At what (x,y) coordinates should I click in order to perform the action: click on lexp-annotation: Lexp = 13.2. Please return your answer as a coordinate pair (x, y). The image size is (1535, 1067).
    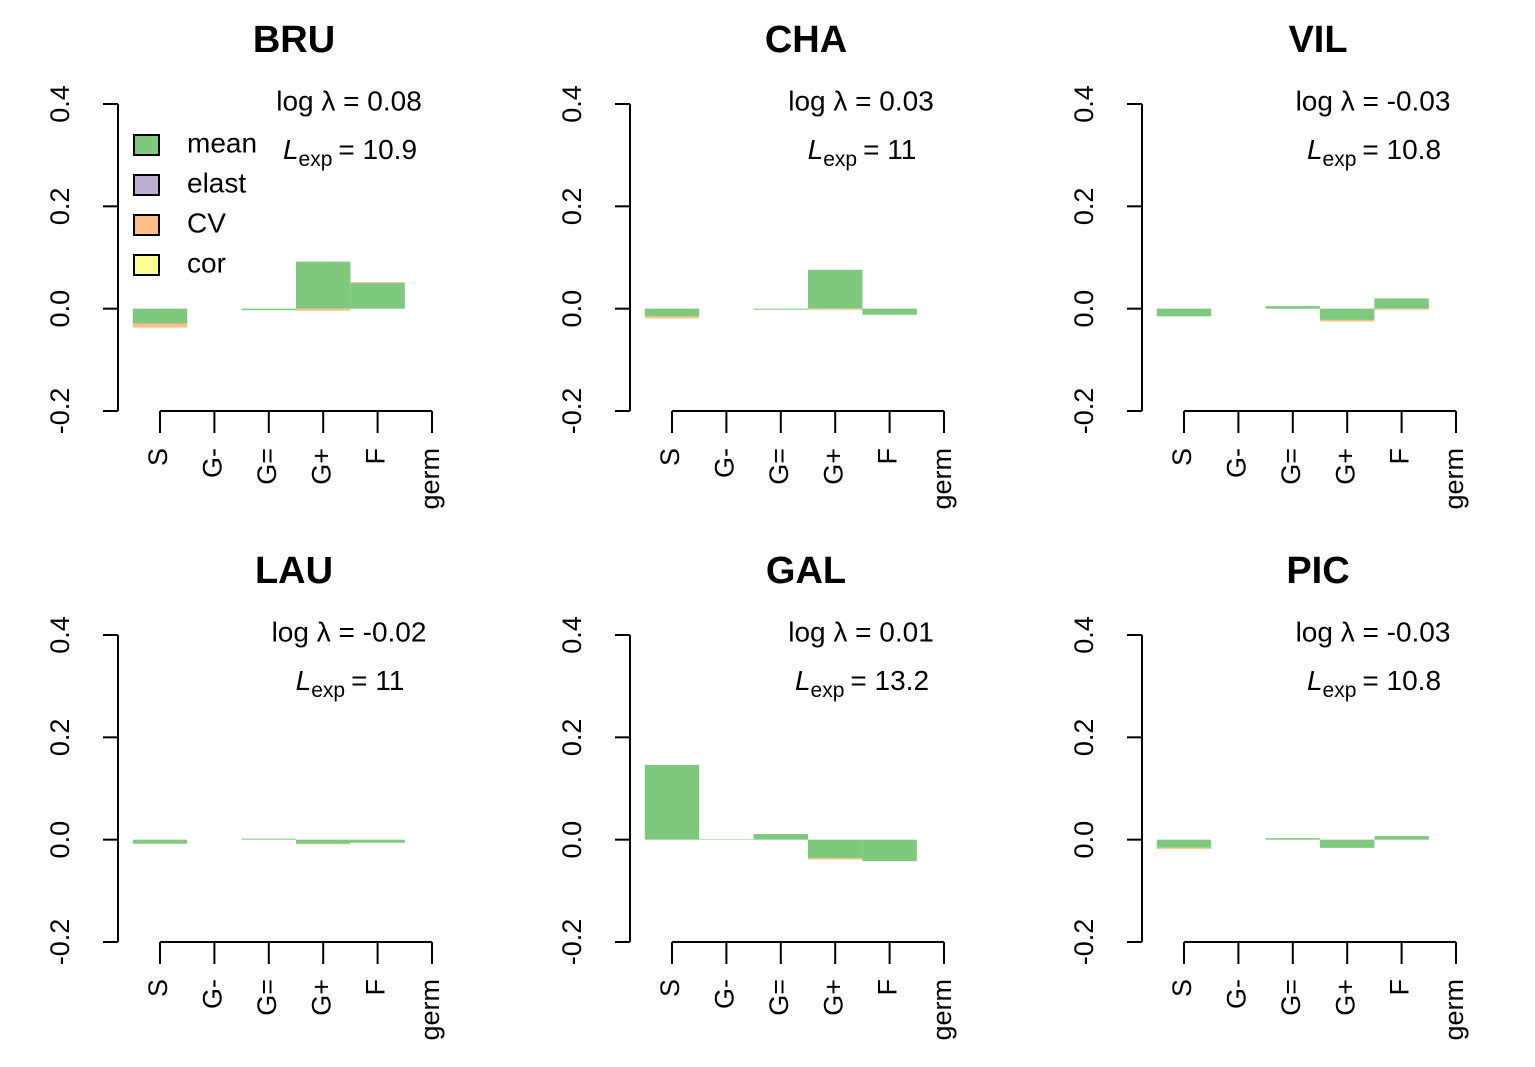
    Looking at the image, I should click on (862, 683).